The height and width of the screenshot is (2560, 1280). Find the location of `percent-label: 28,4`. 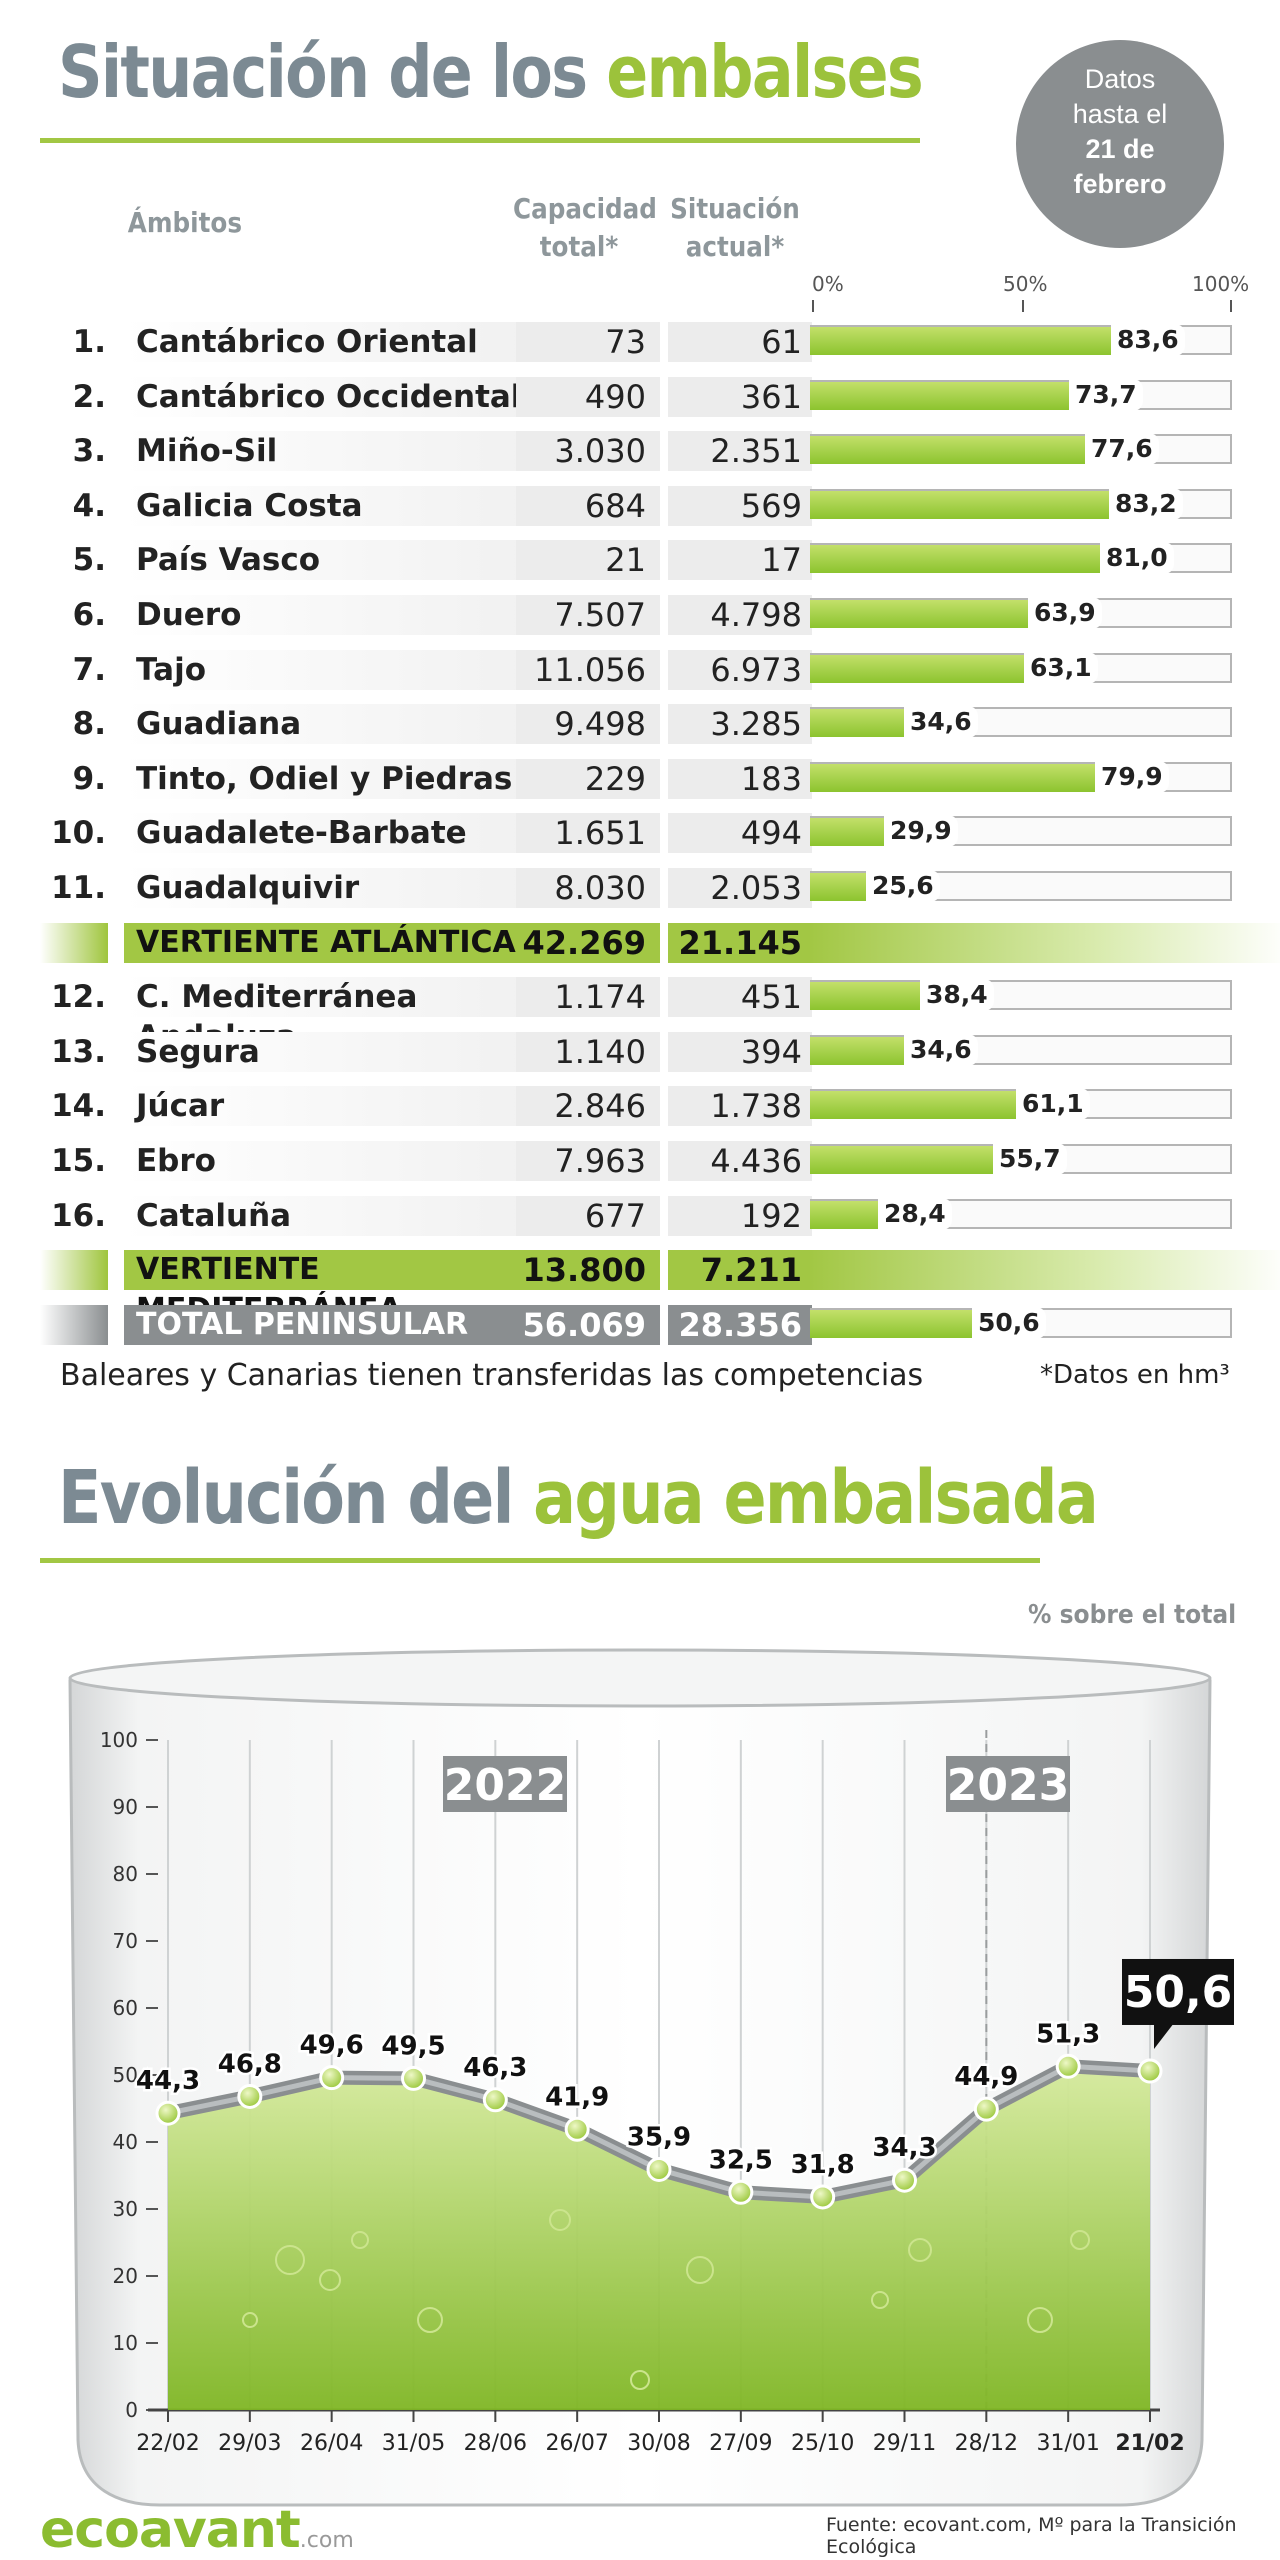

percent-label: 28,4 is located at coordinates (915, 1214).